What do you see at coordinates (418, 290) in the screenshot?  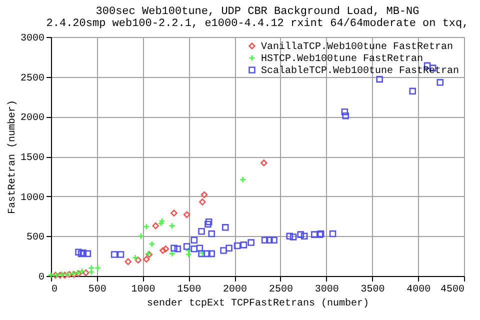 I see `x-tick-label: 4000` at bounding box center [418, 290].